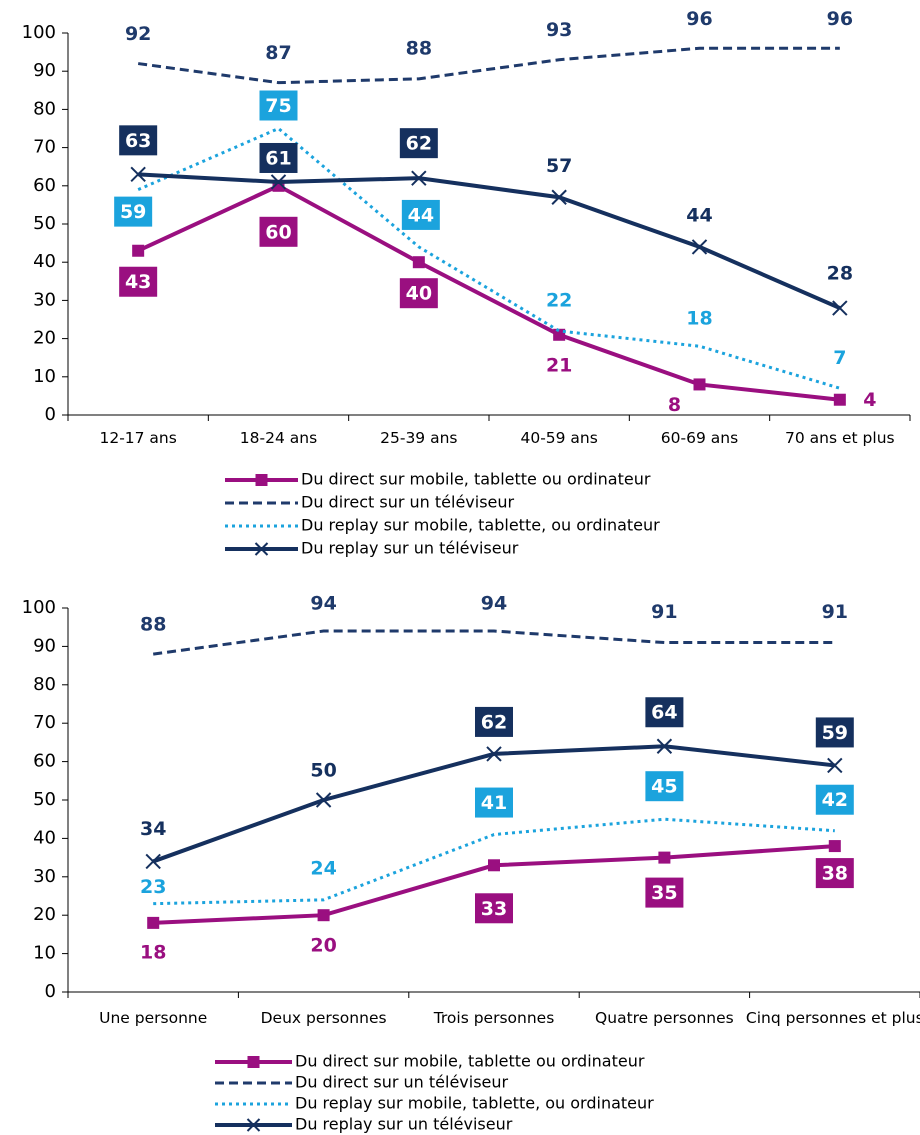  I want to click on y-tick-label: 30, so click(44, 876).